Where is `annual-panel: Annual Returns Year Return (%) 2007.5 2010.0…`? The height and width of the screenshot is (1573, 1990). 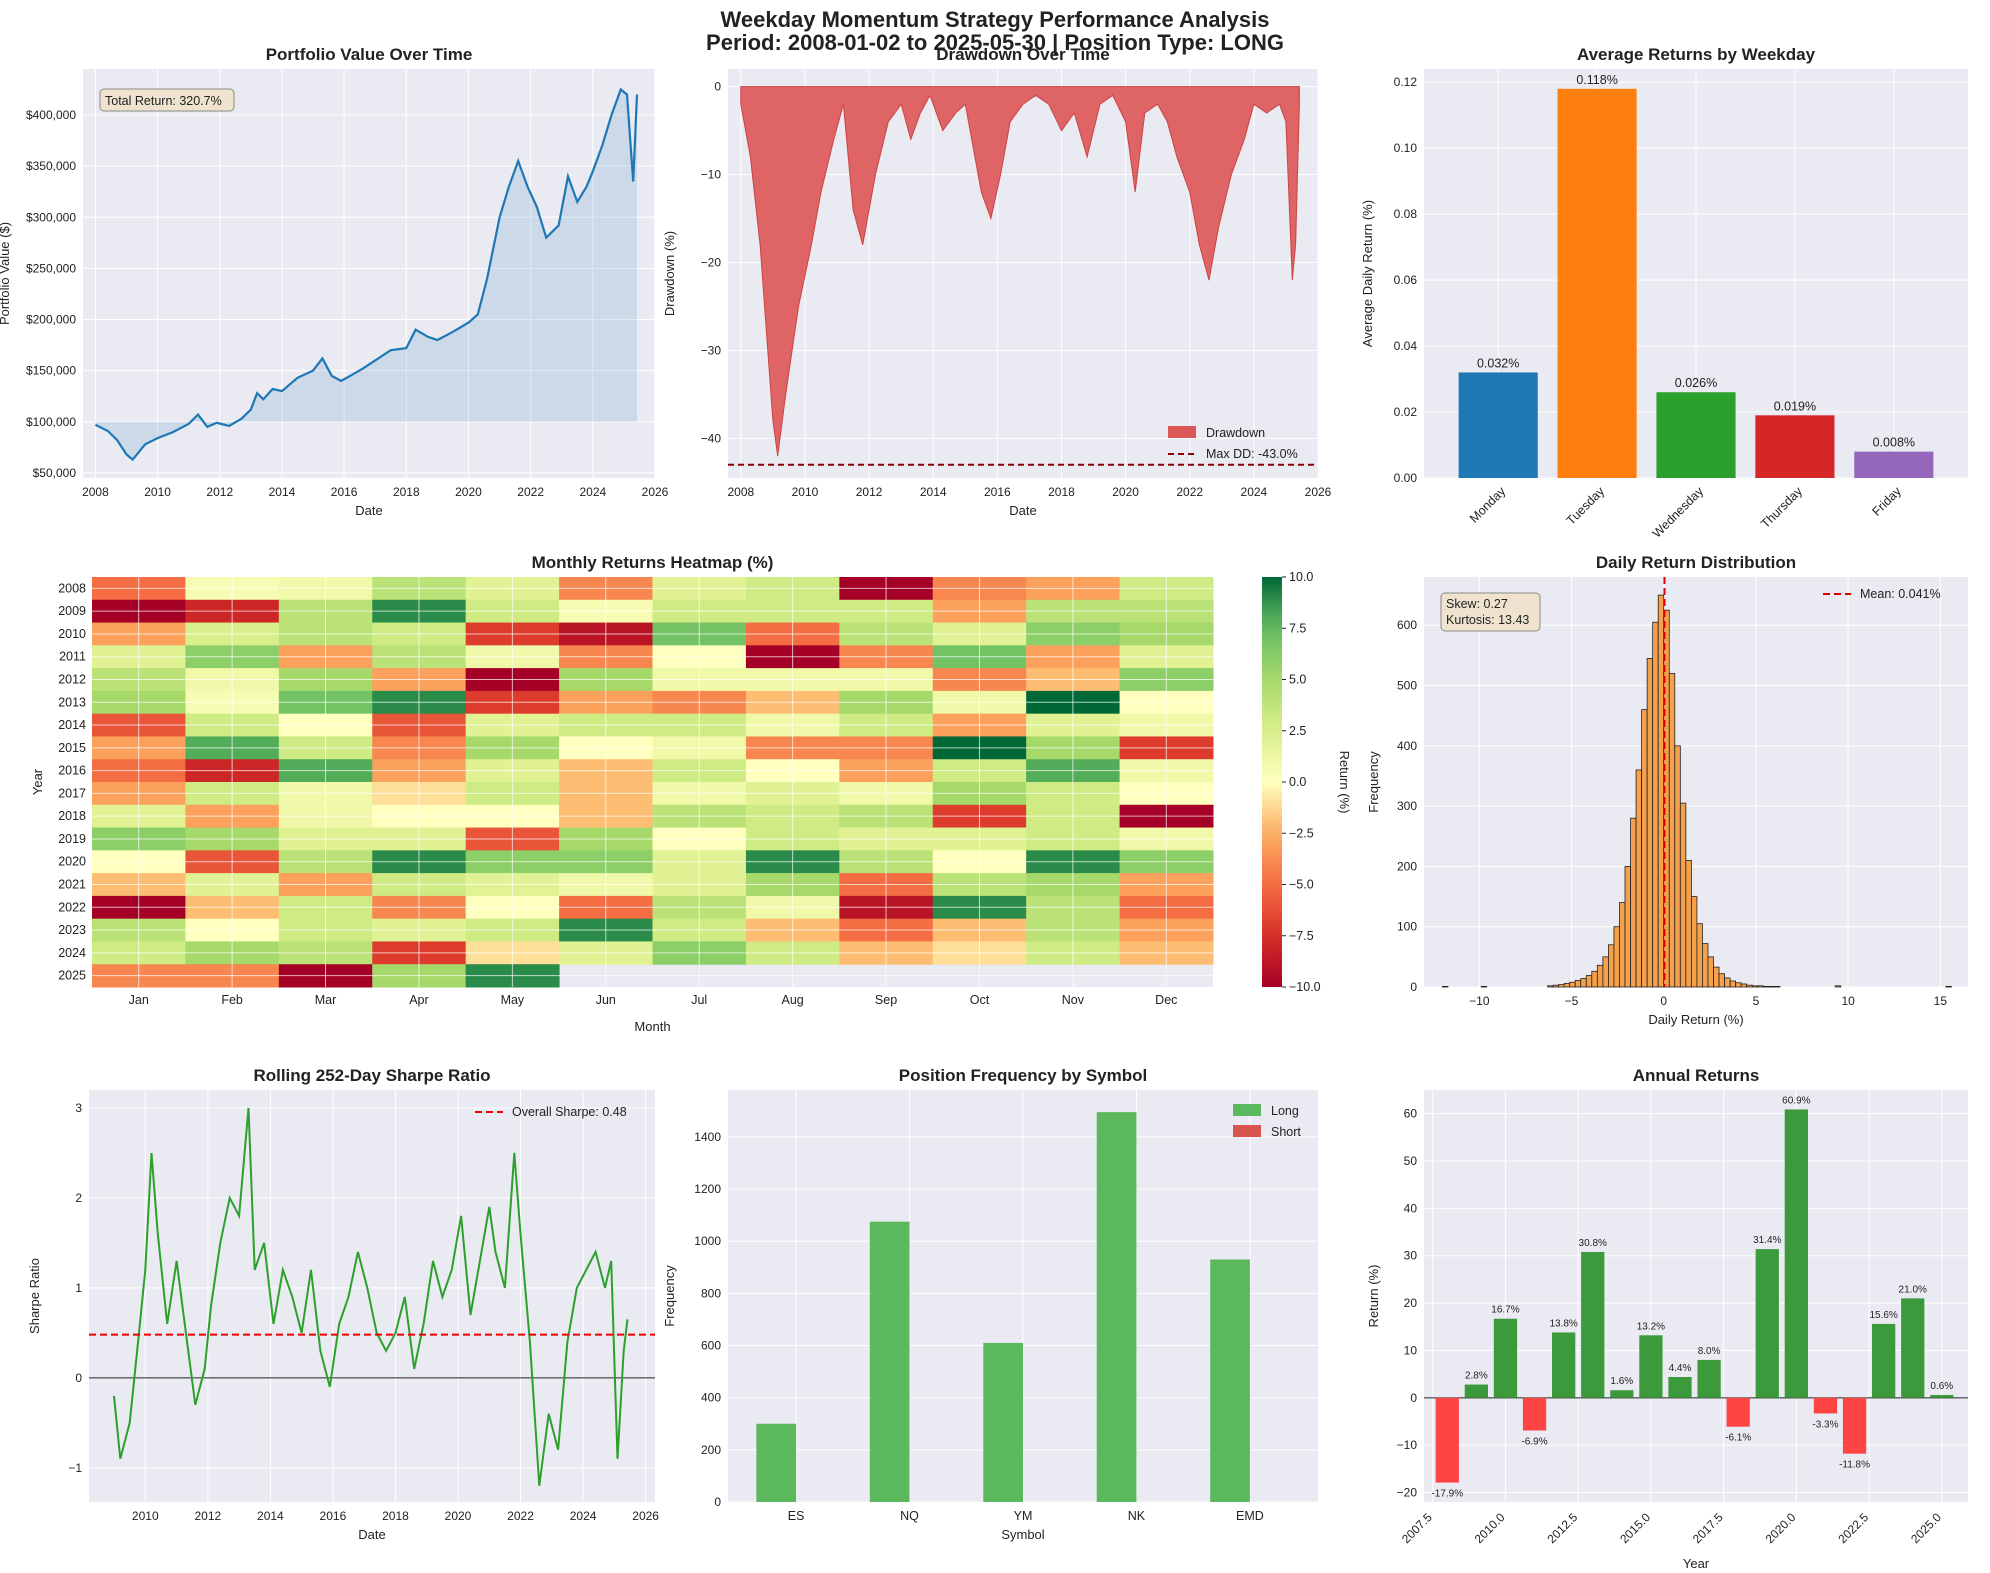
annual-panel: Annual Returns Year Return (%) 2007.5 2010.0… is located at coordinates (1667, 1318).